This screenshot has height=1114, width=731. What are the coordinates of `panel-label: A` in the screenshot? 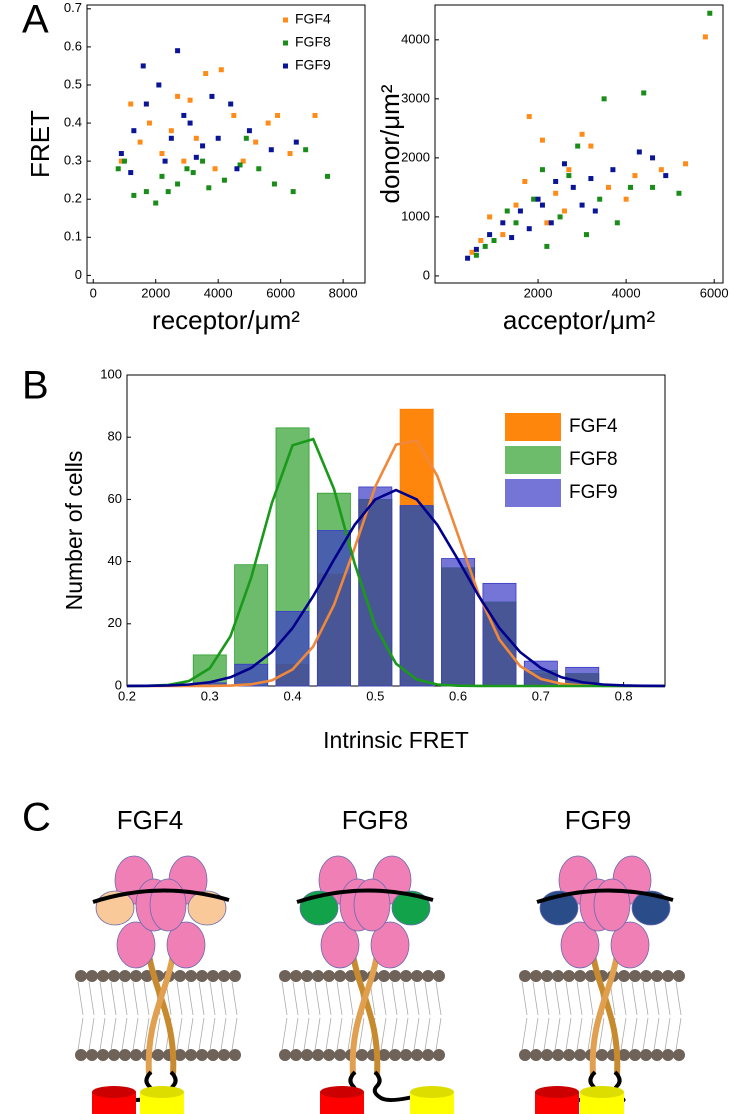 It's located at (35, 21).